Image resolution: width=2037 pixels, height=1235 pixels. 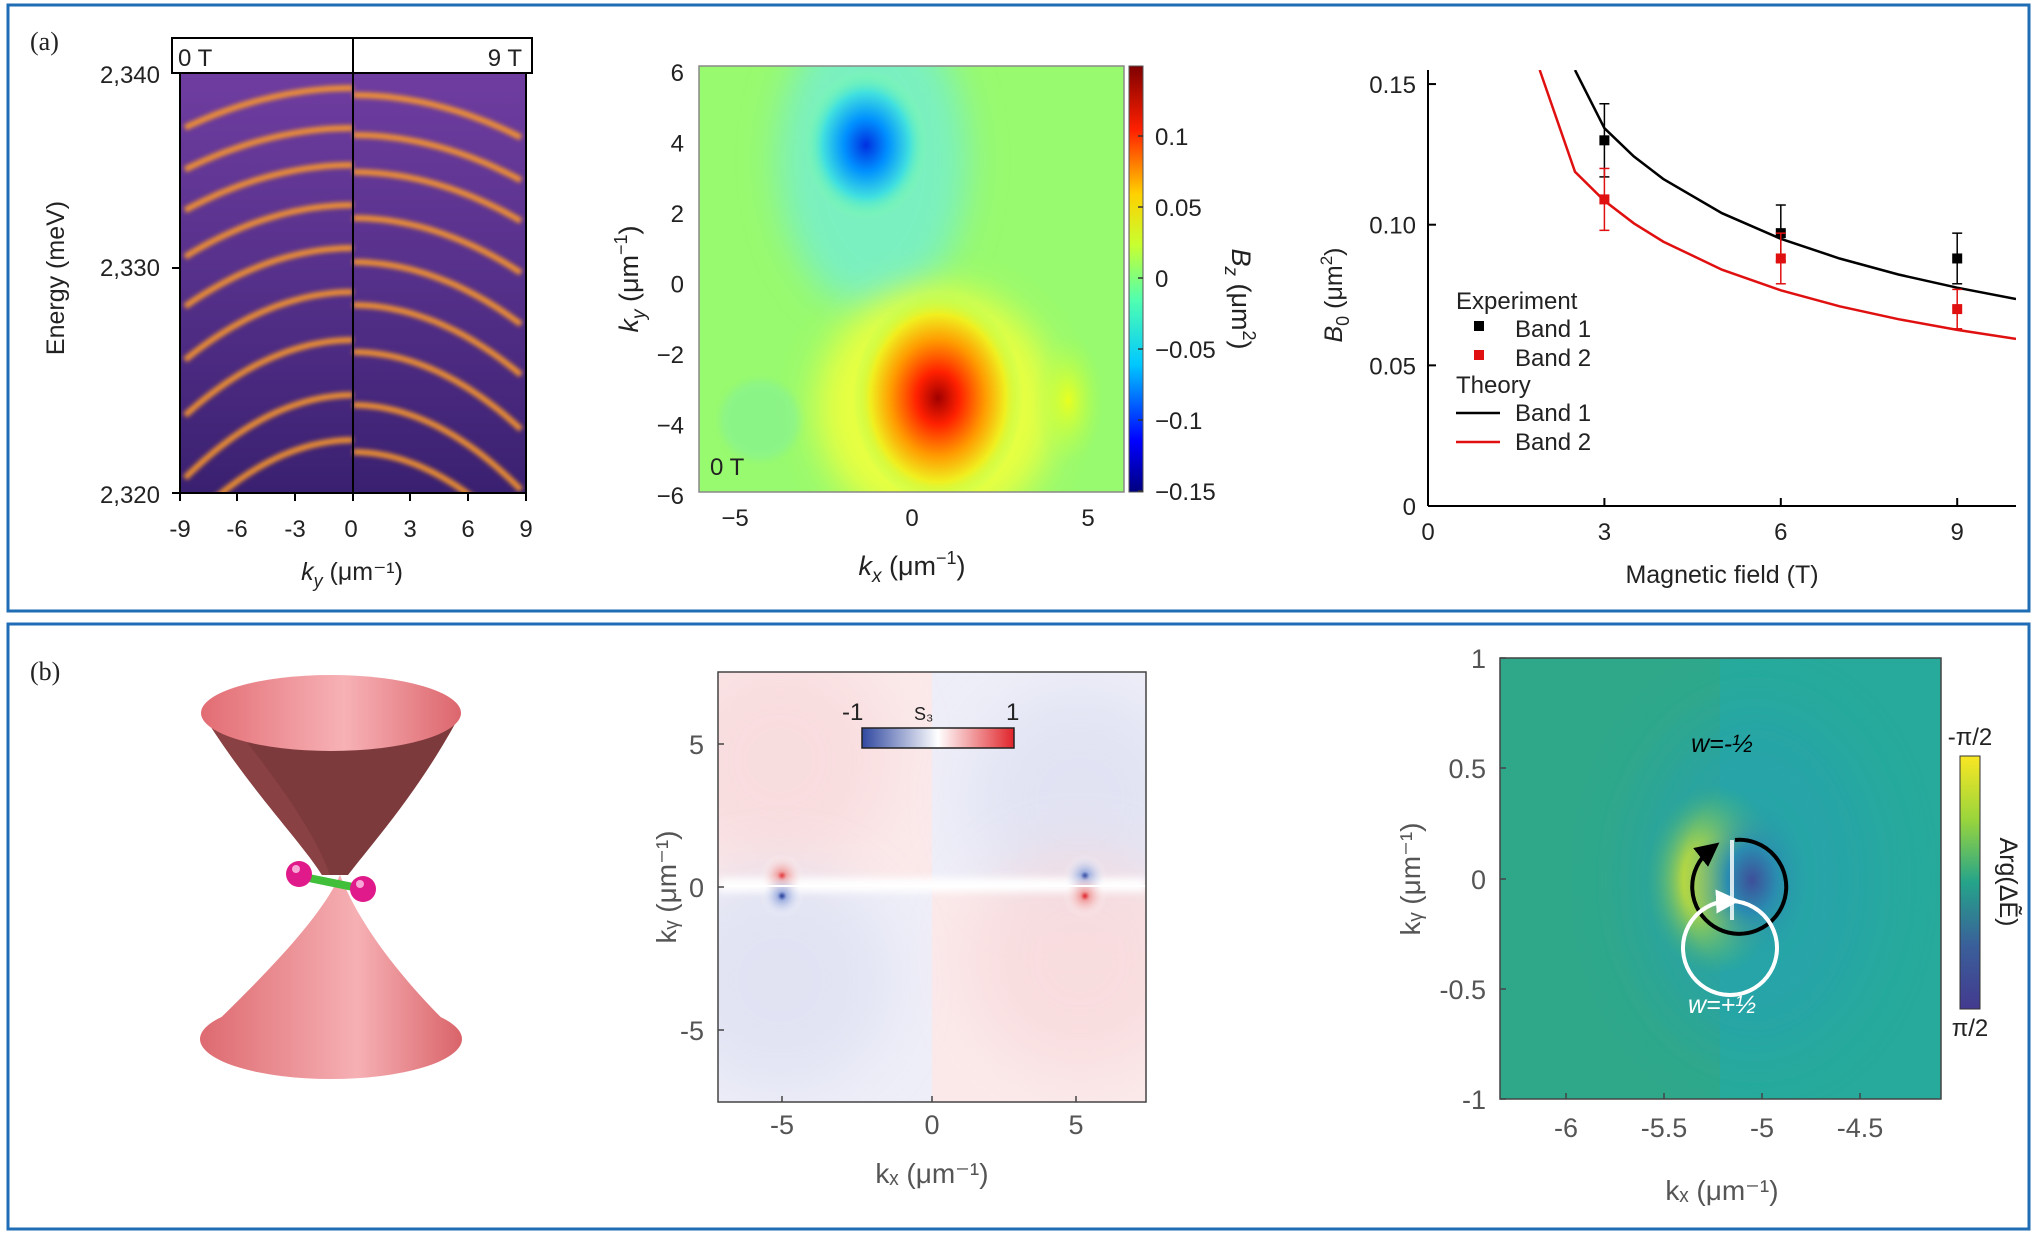 I want to click on w-top-label: w=-½, so click(x=1722, y=744).